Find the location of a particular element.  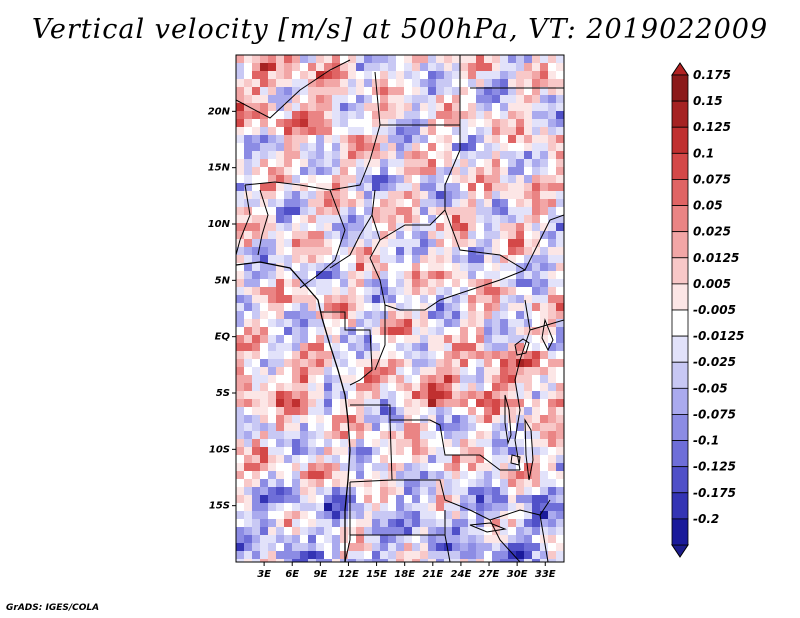

colorbar-label: -0.125 is located at coordinates (714, 467).